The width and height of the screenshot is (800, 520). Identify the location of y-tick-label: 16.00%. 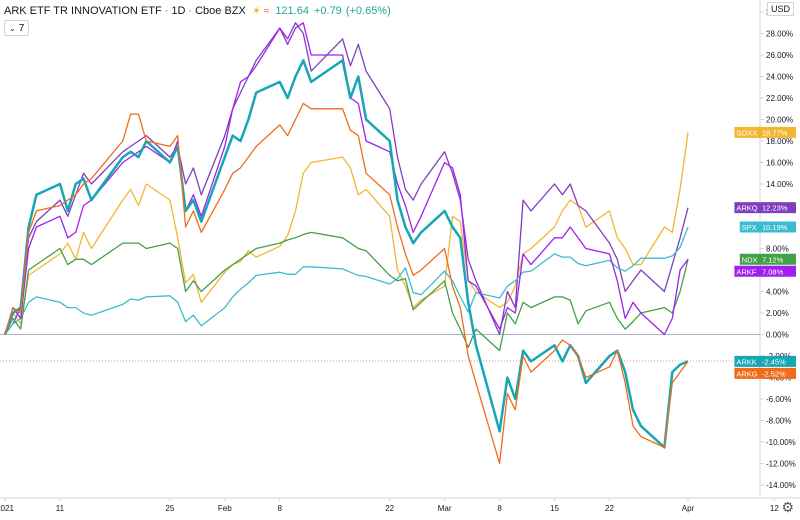
(779, 163).